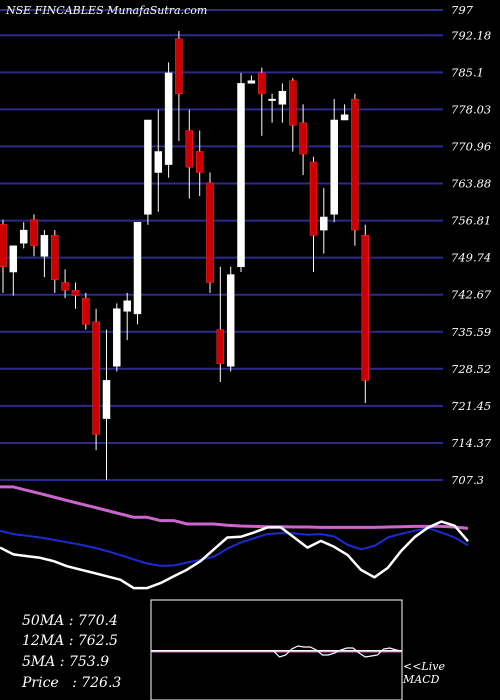 The height and width of the screenshot is (700, 500). What do you see at coordinates (471, 221) in the screenshot?
I see `y-tick-label: 756.81` at bounding box center [471, 221].